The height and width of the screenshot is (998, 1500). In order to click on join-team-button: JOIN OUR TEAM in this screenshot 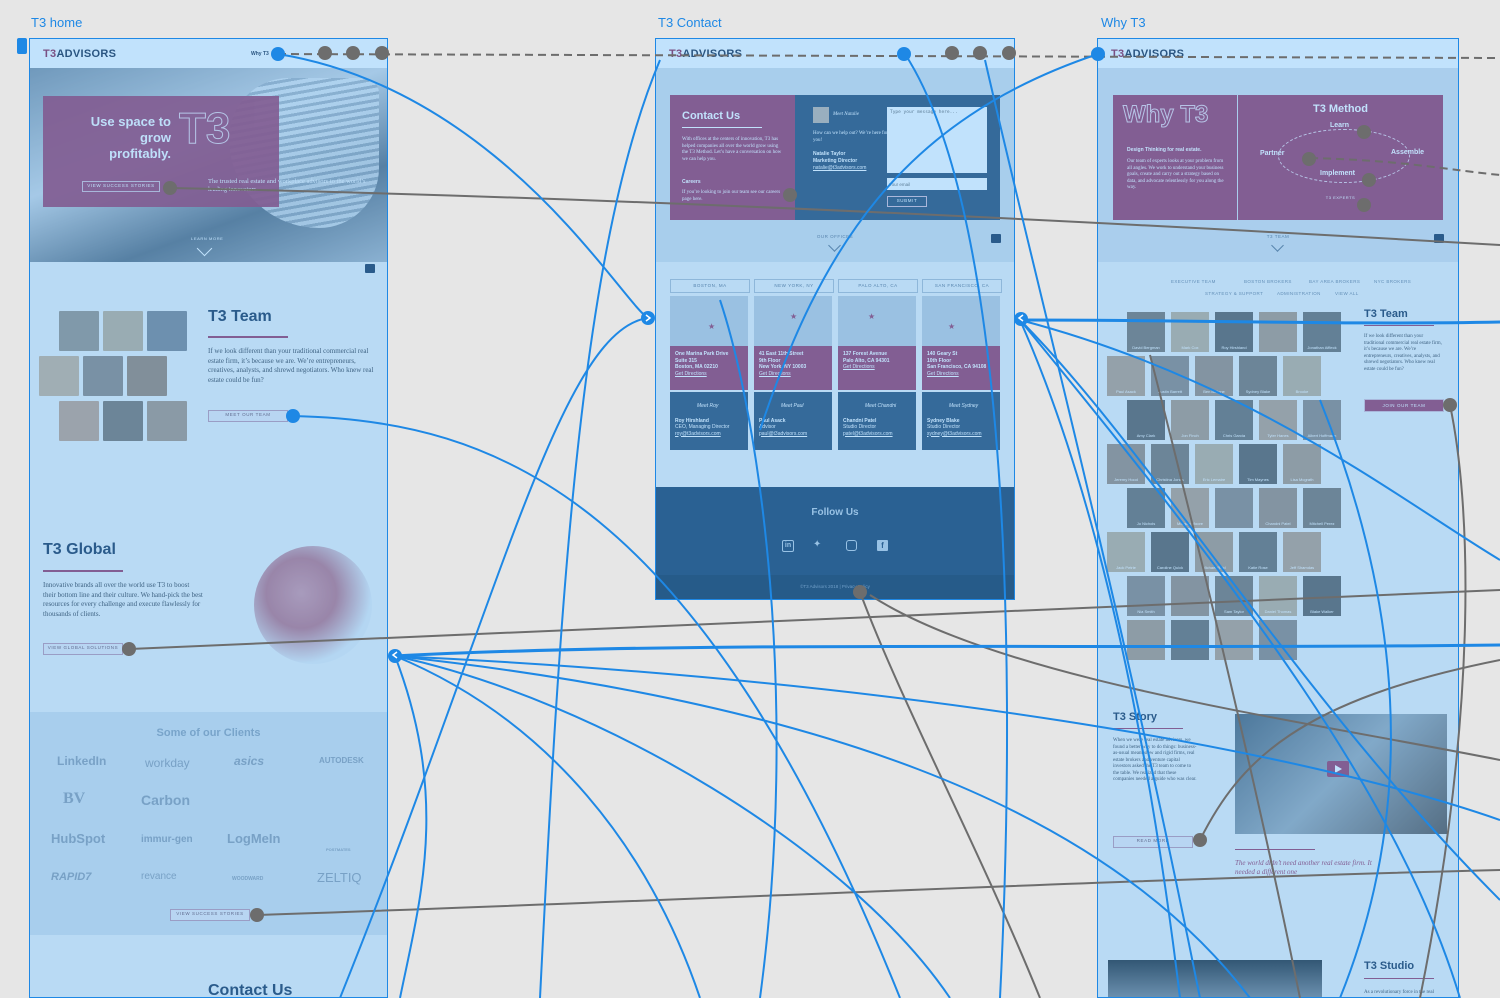, I will do `click(1404, 405)`.